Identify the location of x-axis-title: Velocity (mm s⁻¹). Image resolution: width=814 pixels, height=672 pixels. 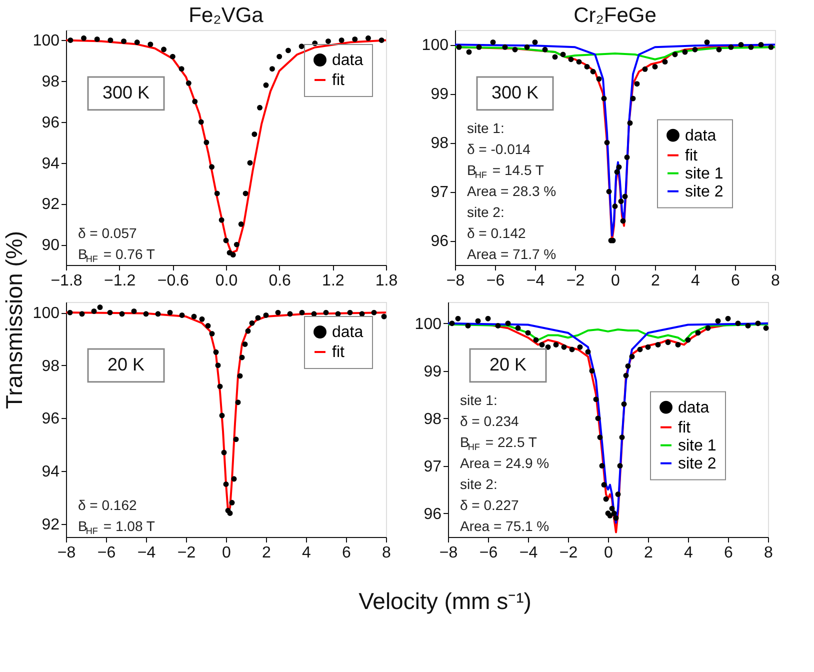
(445, 601).